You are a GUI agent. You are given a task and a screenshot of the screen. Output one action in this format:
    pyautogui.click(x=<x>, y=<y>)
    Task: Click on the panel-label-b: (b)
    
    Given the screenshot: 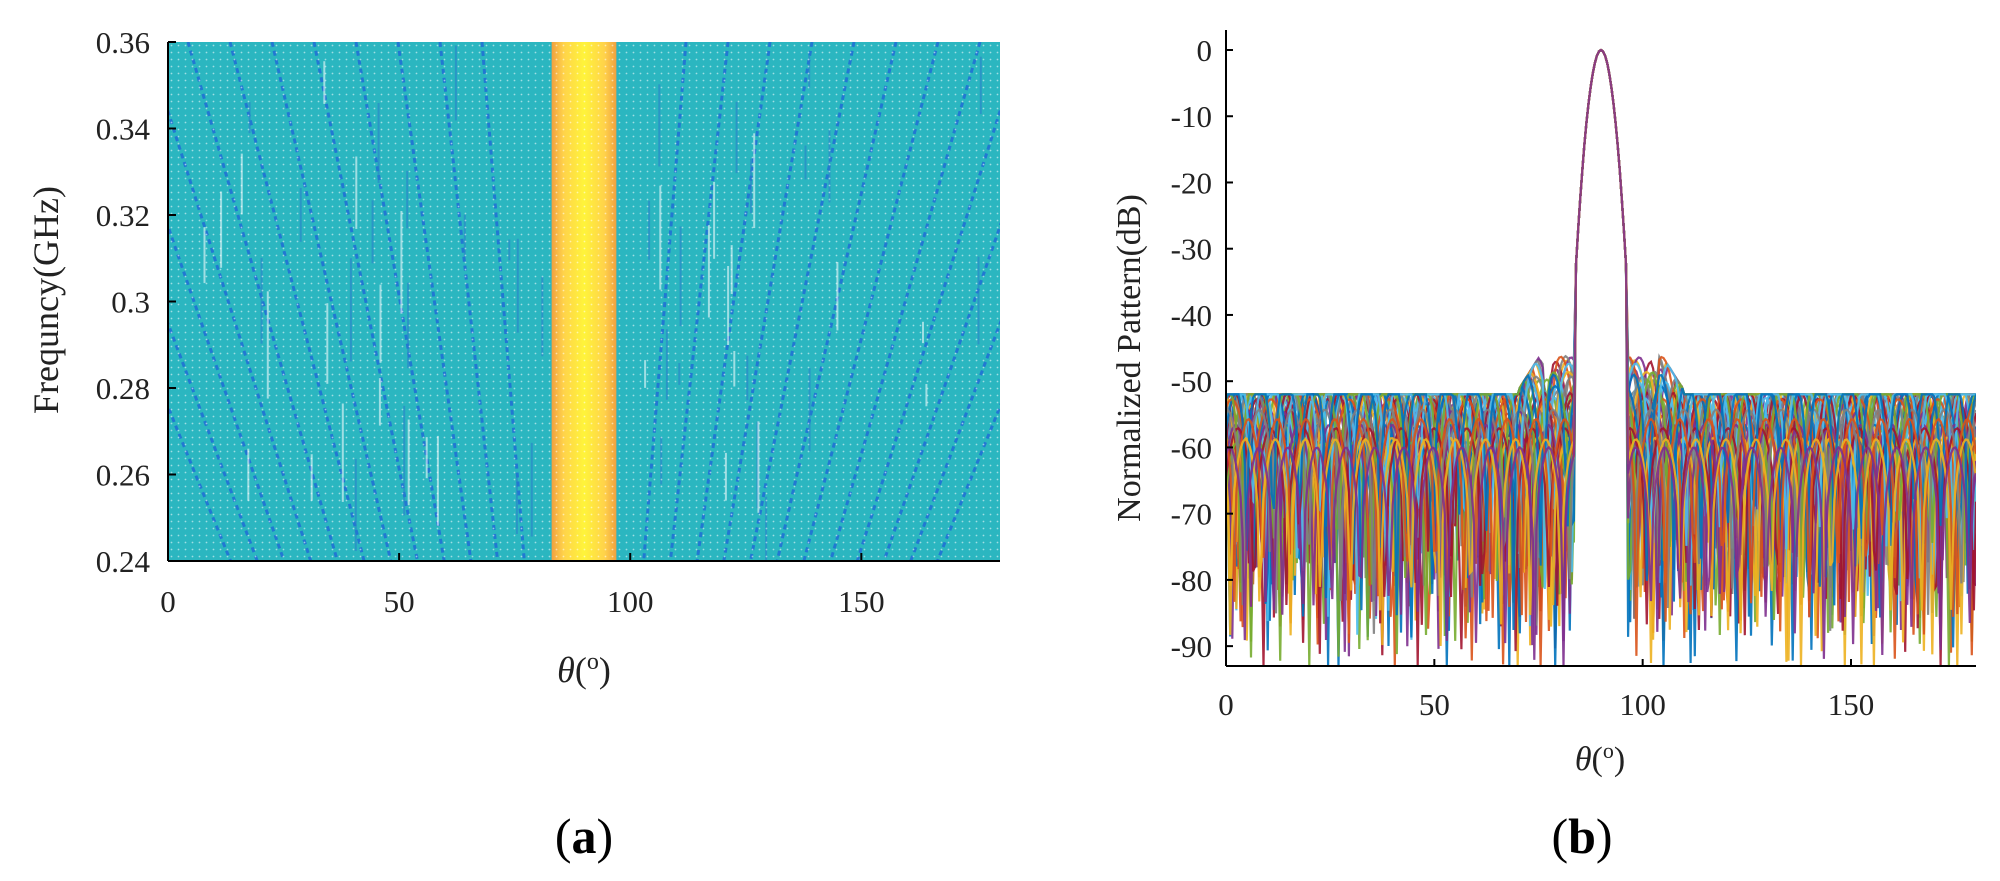 What is the action you would take?
    pyautogui.click(x=1581, y=836)
    